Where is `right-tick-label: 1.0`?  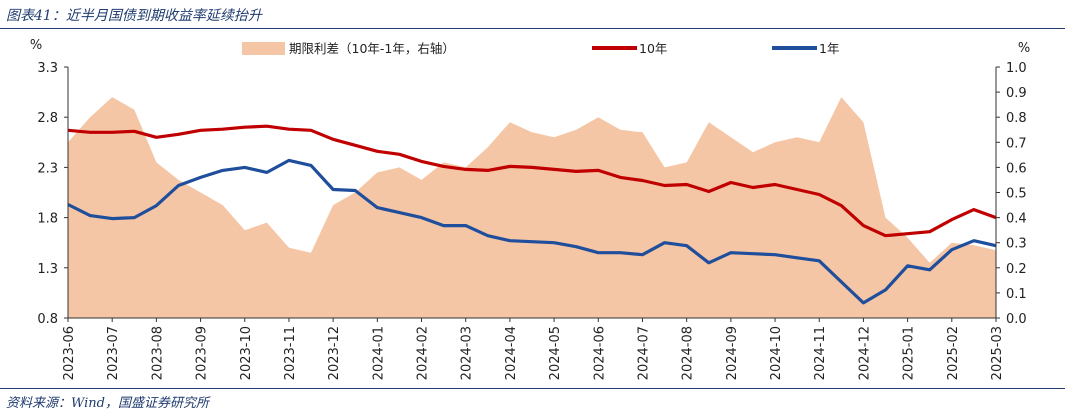 right-tick-label: 1.0 is located at coordinates (1016, 68).